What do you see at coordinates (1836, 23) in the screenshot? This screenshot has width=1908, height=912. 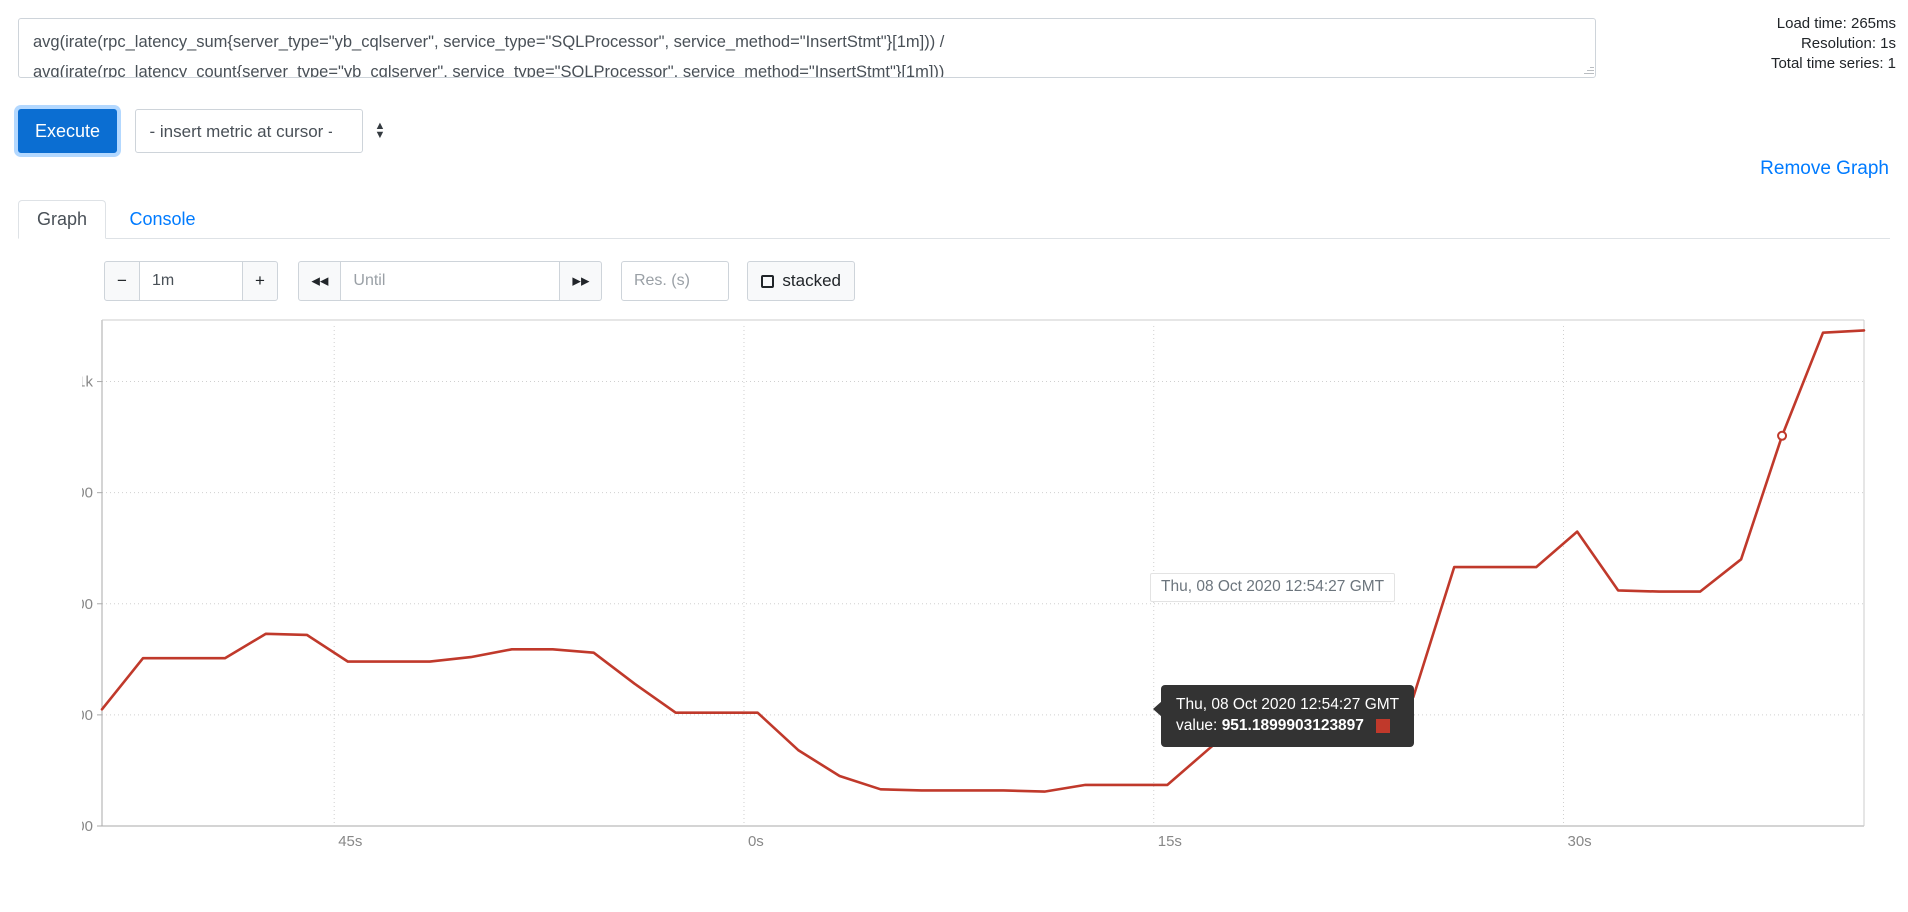 I see `load-time: Load time: 265ms` at bounding box center [1836, 23].